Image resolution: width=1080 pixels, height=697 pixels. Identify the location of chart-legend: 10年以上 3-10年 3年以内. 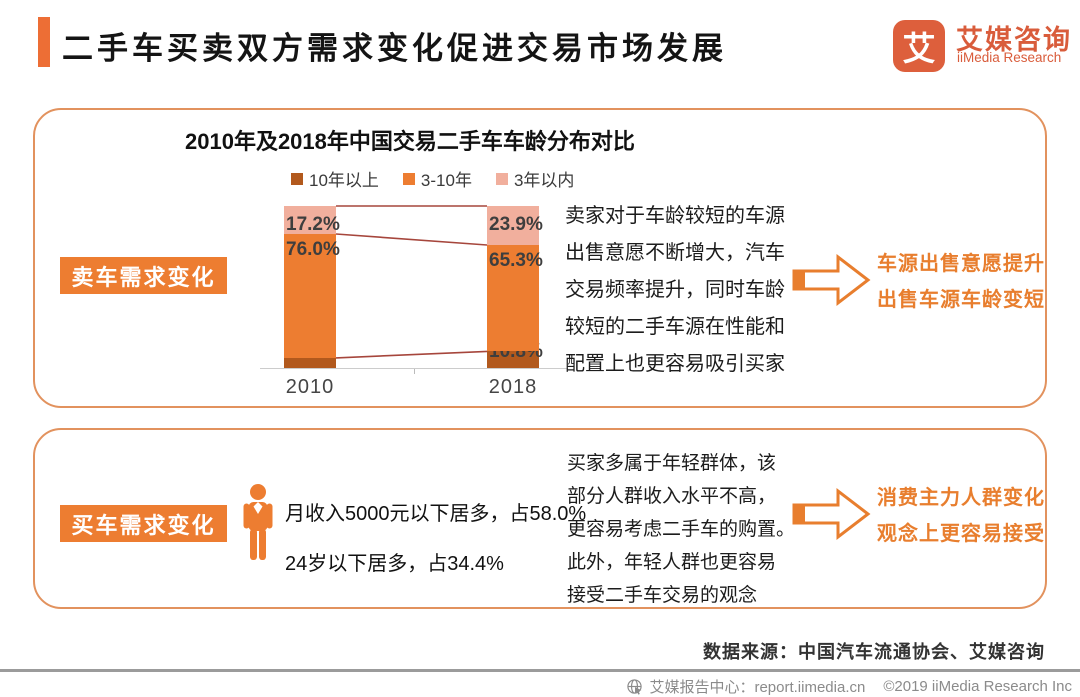
(432, 178).